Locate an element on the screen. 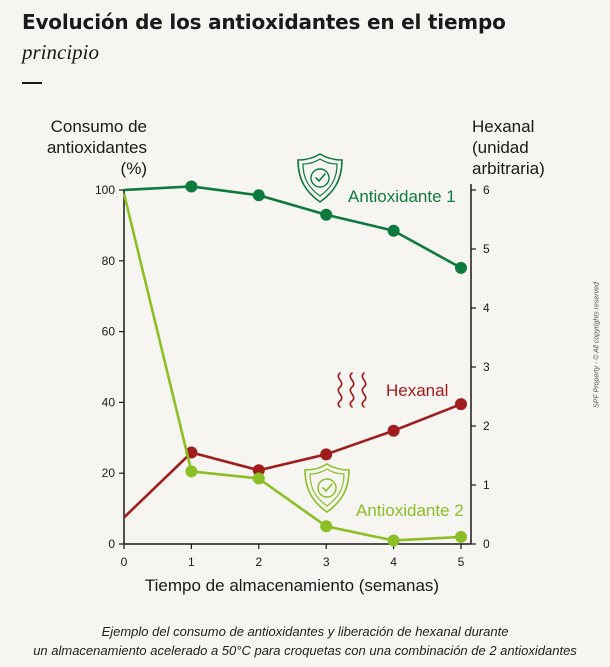  right-y-axis-label: arbitraria) is located at coordinates (508, 168).